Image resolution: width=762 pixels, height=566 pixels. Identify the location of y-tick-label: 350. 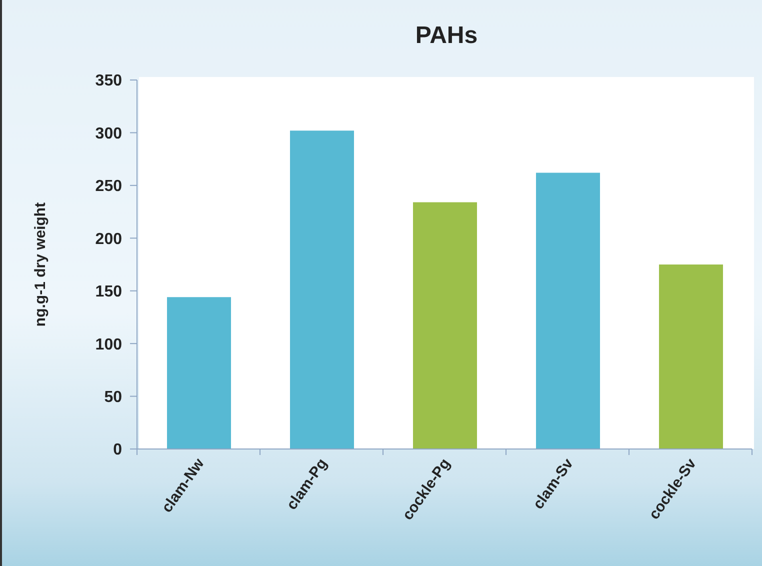
(108, 81).